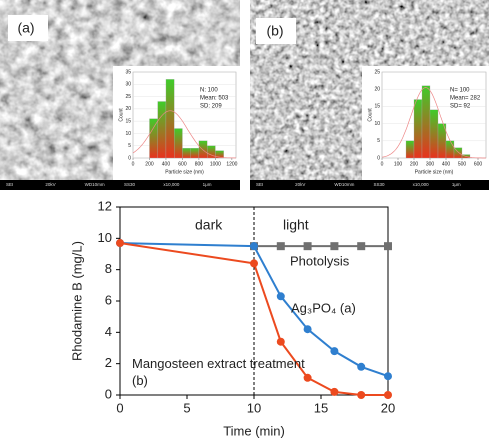 This screenshot has height=439, width=489. Describe the element at coordinates (296, 225) in the screenshot. I see `annotation: light` at that location.